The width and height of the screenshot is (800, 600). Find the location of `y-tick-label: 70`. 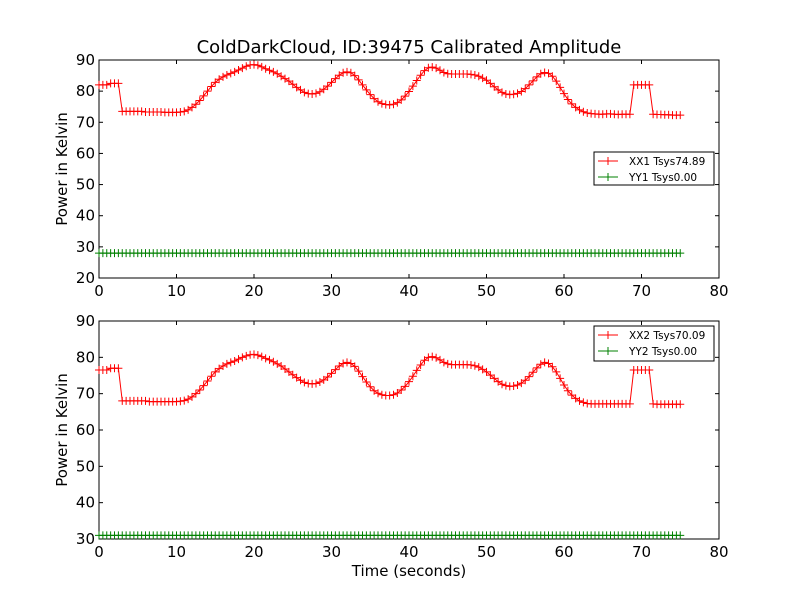

y-tick-label: 70 is located at coordinates (85, 122).